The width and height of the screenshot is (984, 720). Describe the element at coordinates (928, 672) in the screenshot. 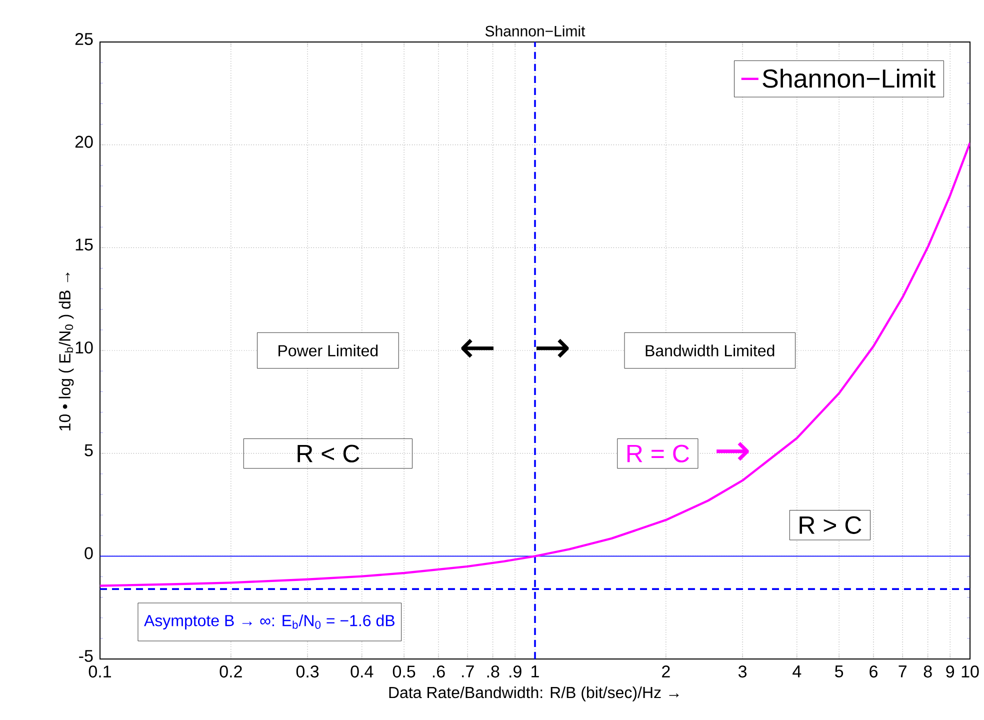

I see `x-tick-label: 8` at that location.